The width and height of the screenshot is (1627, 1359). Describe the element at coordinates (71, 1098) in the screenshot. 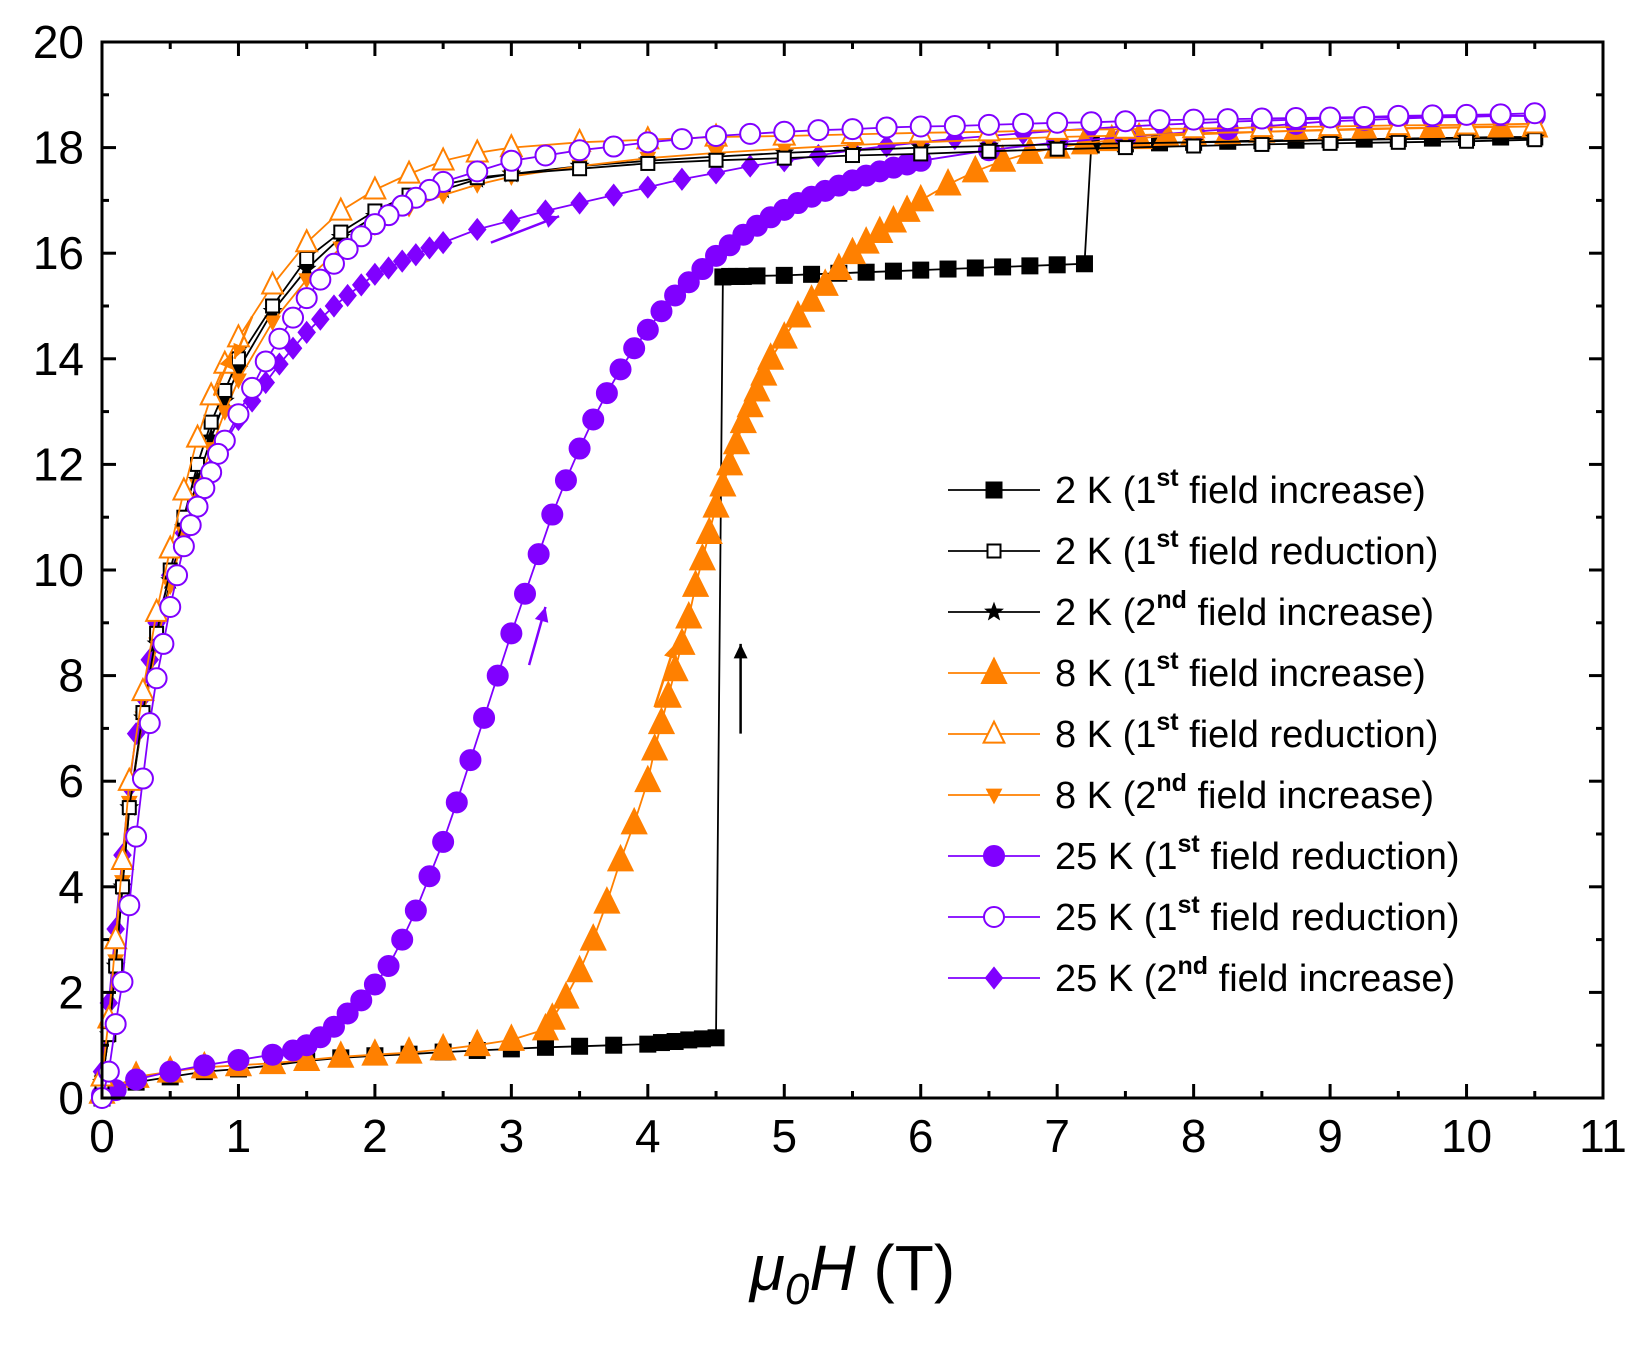

I see `y-tick-label: 0` at that location.